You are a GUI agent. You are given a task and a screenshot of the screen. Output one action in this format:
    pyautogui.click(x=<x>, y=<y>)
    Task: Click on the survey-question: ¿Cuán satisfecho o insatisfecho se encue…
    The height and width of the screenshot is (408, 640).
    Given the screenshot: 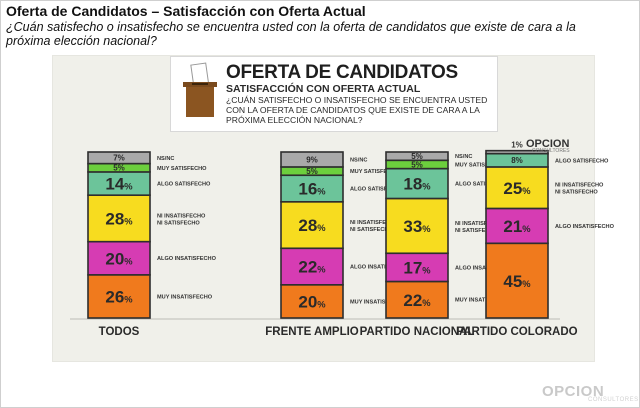 What is the action you would take?
    pyautogui.click(x=291, y=34)
    